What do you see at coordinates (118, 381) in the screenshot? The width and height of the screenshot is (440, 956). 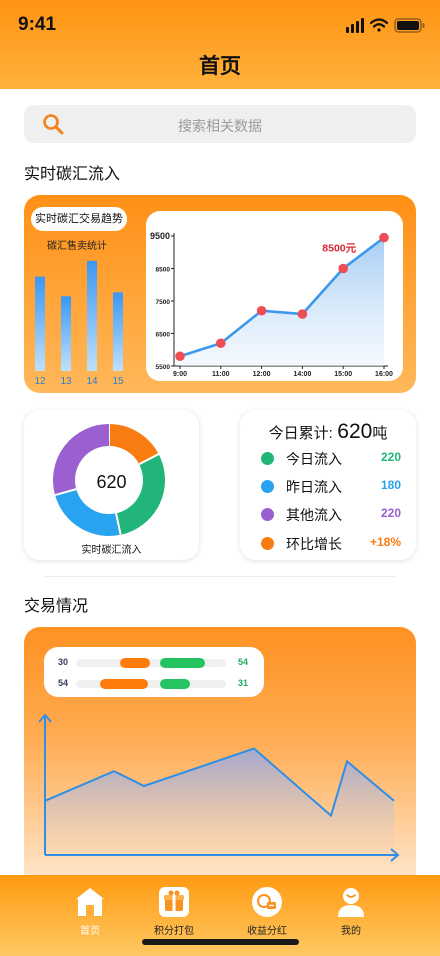 I see `mini-bar-label: 15` at bounding box center [118, 381].